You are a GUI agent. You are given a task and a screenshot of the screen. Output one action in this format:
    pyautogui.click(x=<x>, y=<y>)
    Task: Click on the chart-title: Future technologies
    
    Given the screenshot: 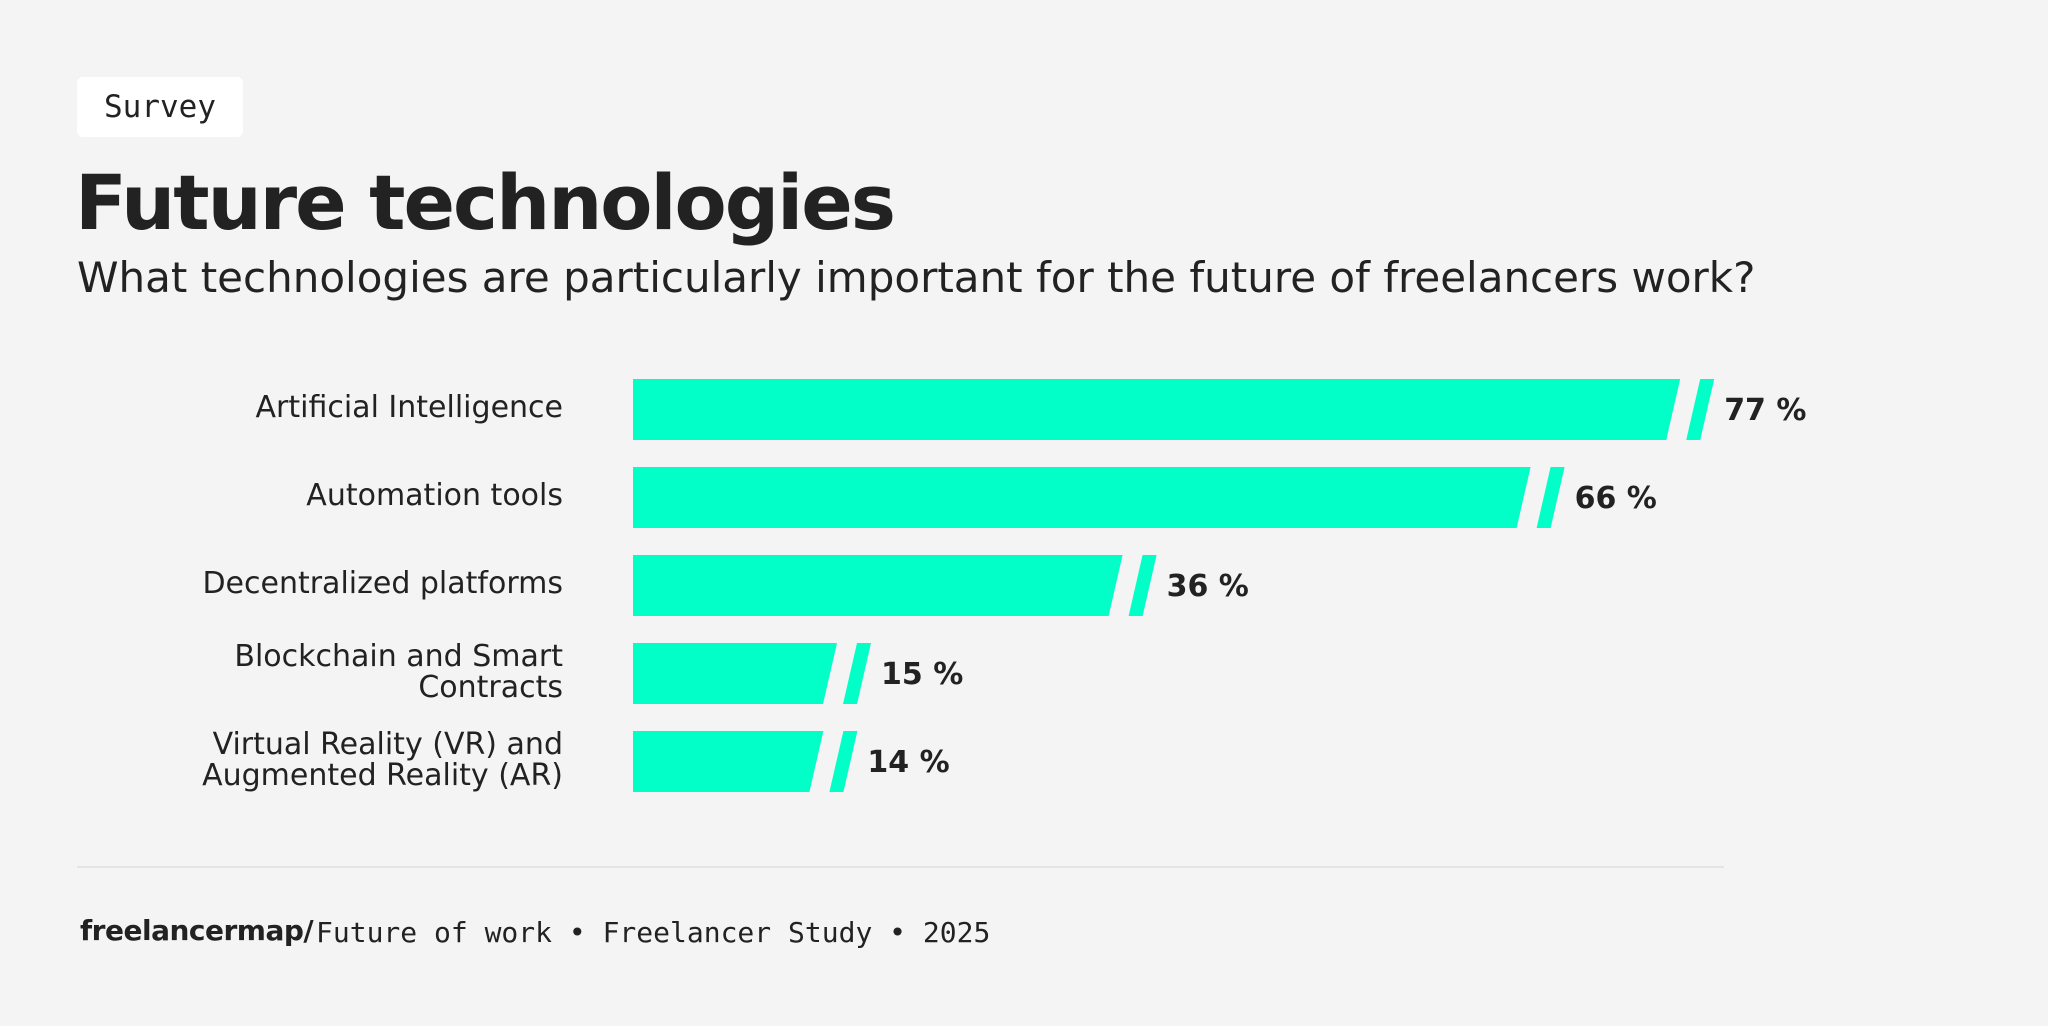 What is the action you would take?
    pyautogui.click(x=485, y=202)
    